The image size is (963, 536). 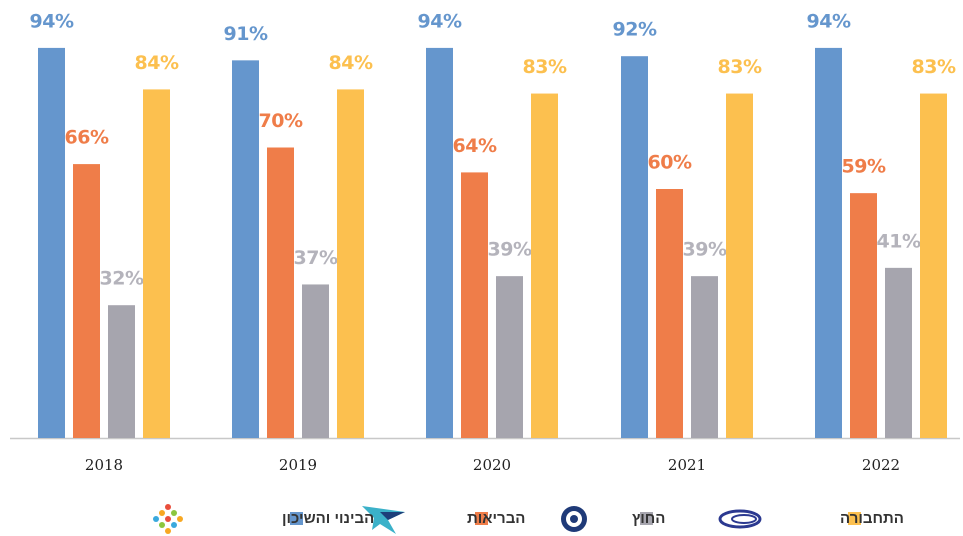 I want to click on value-label: 60%, so click(x=670, y=163).